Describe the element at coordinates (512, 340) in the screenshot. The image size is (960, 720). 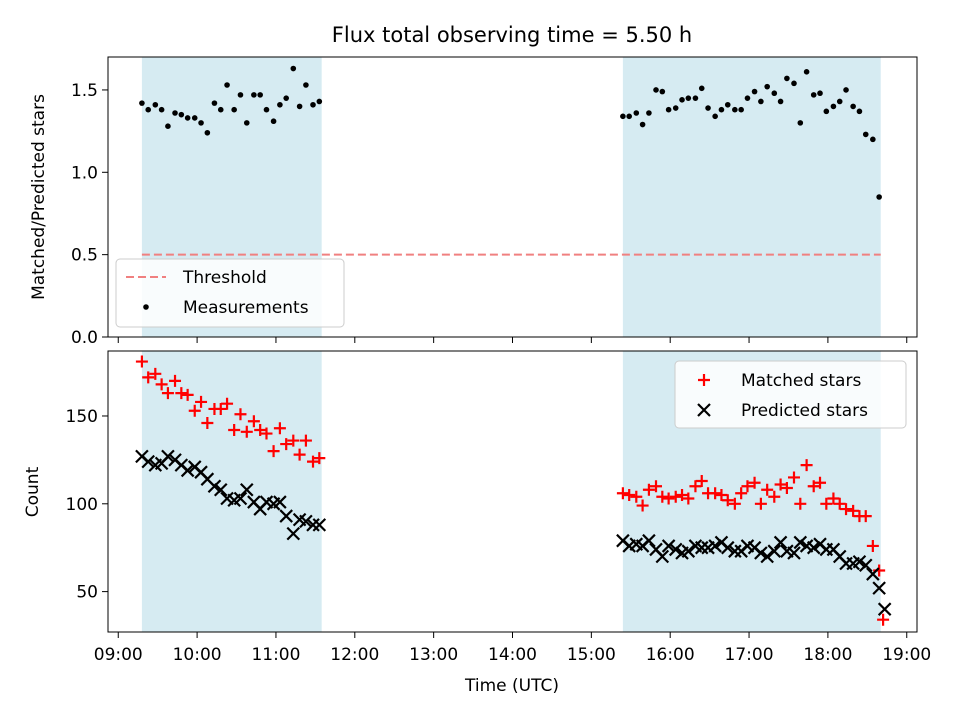
I see `ratio-x-ticks` at that location.